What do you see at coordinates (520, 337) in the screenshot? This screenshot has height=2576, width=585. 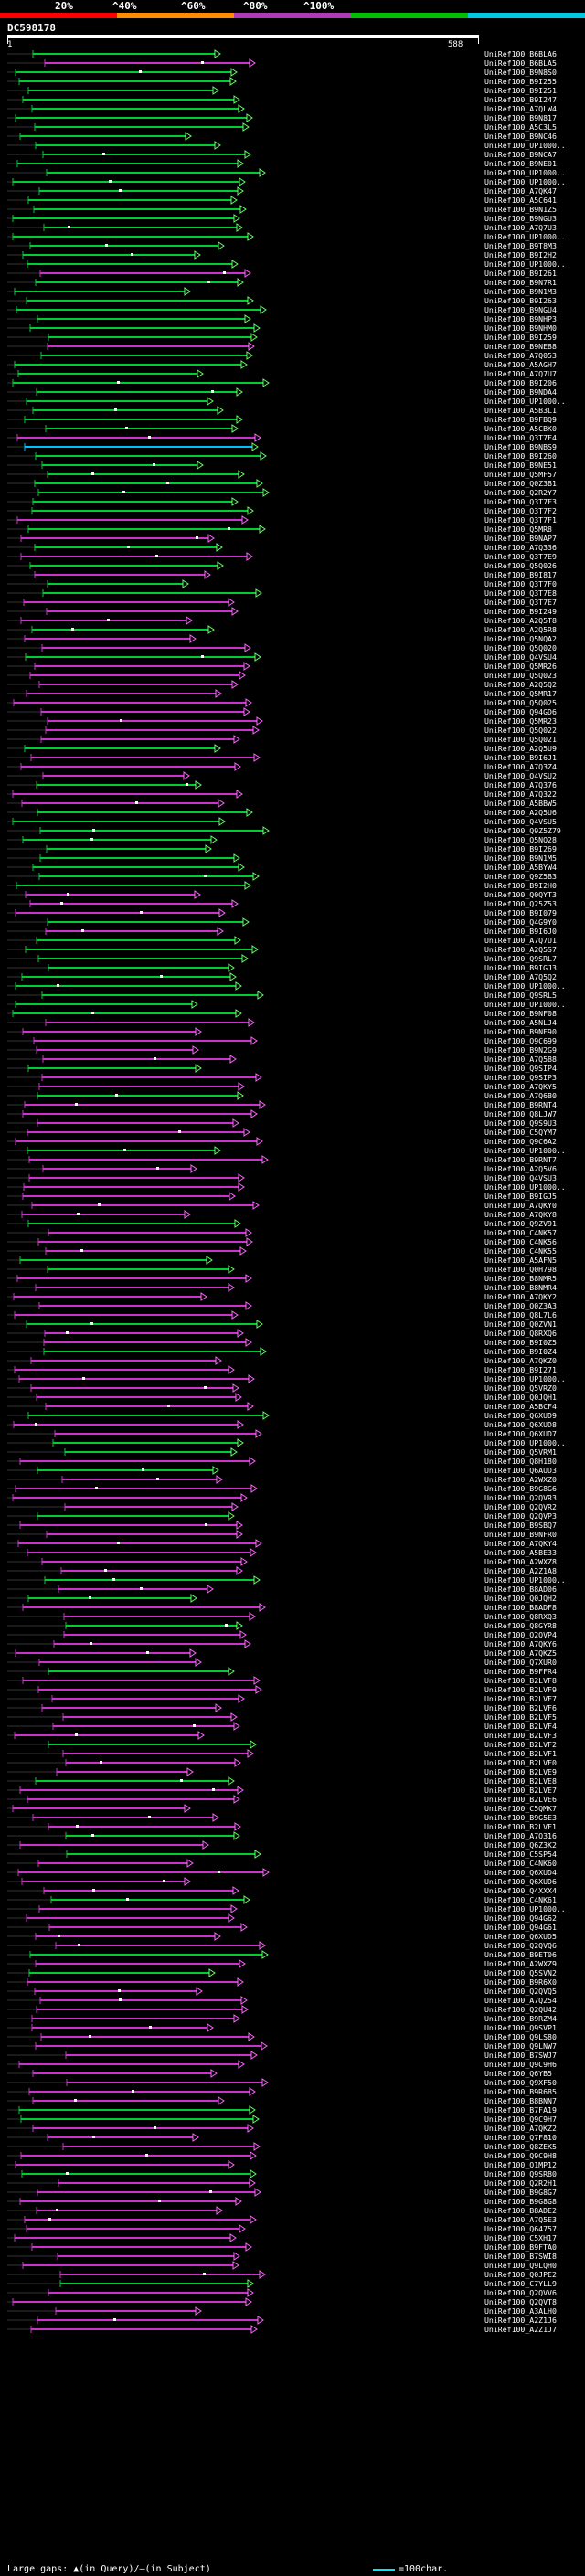 I see `hit-label: UniRef100_B9I259` at bounding box center [520, 337].